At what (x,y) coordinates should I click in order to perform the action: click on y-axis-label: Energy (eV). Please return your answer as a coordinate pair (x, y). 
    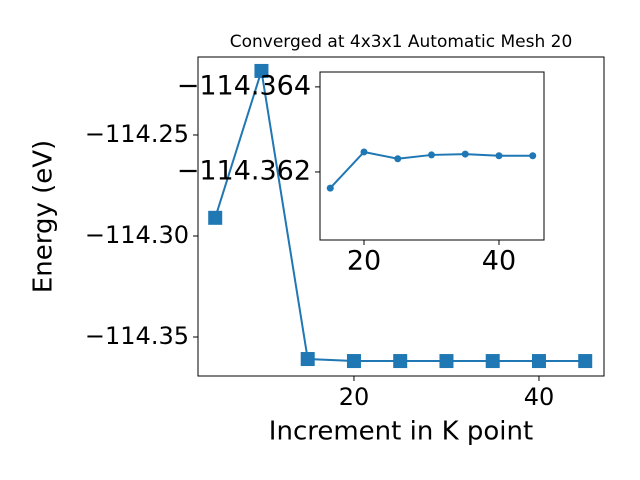
    Looking at the image, I should click on (44, 216).